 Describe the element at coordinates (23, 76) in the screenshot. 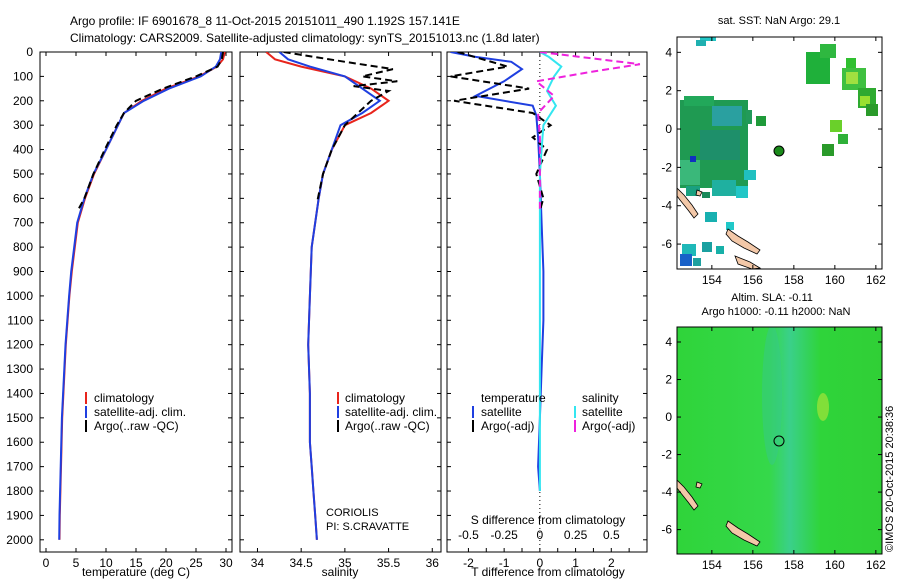

I see `depth-tick-label: 100` at that location.